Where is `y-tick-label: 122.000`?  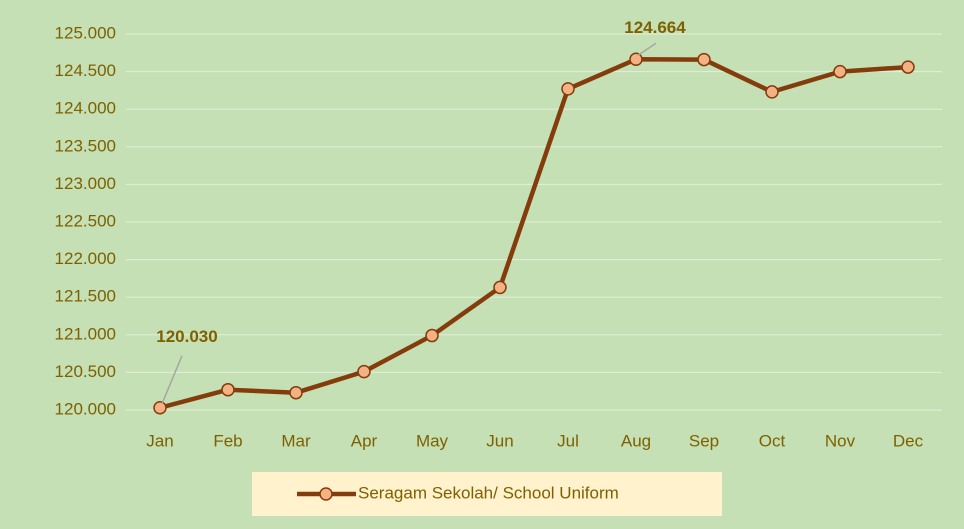
y-tick-label: 122.000 is located at coordinates (85, 258).